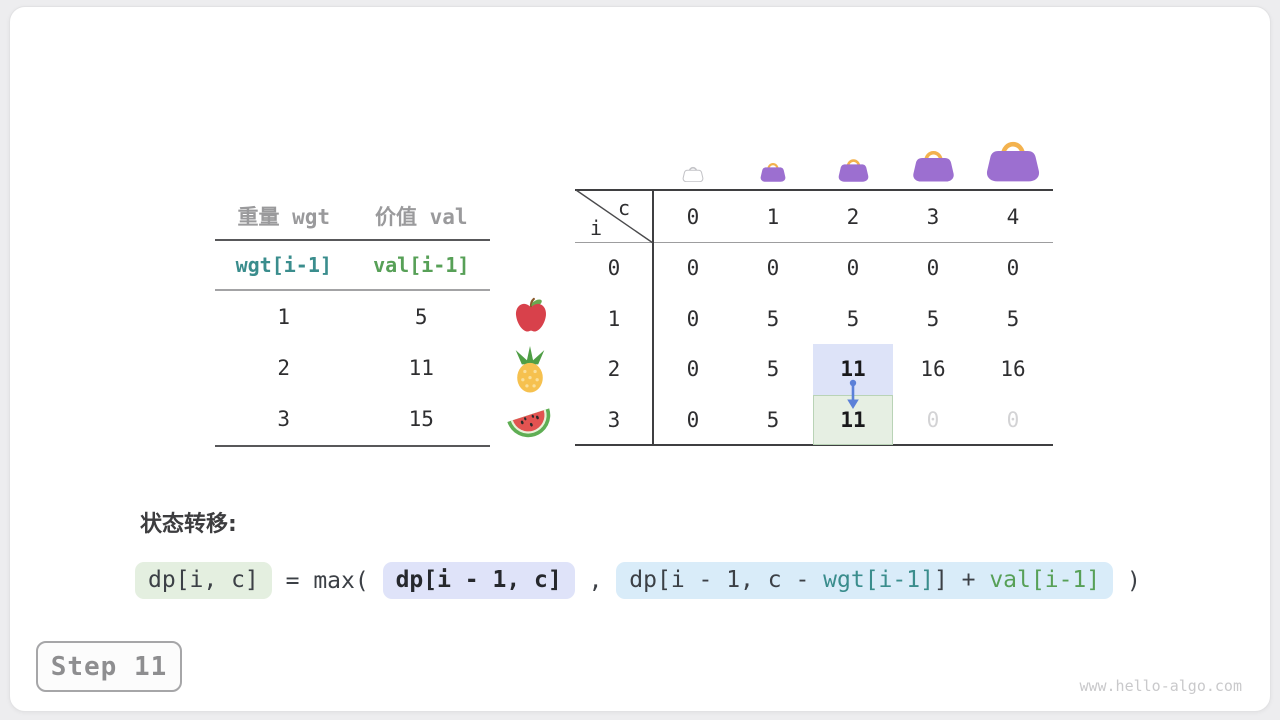 The height and width of the screenshot is (720, 1280). I want to click on item-value-cell: 11, so click(421, 367).